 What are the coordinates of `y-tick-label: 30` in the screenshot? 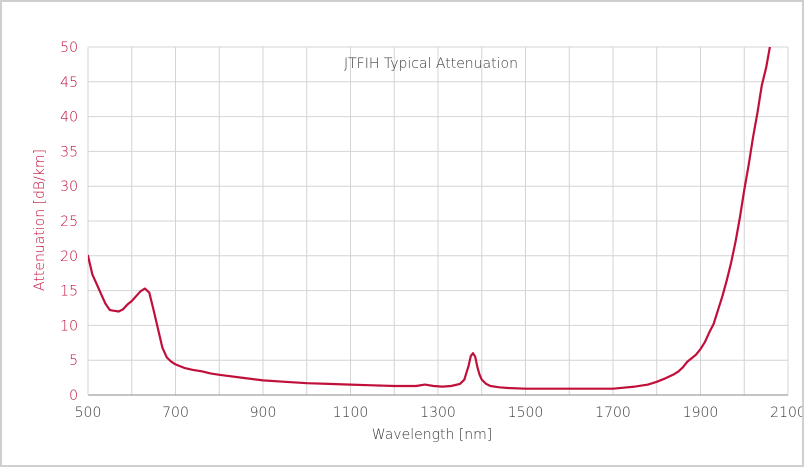 It's located at (69, 187).